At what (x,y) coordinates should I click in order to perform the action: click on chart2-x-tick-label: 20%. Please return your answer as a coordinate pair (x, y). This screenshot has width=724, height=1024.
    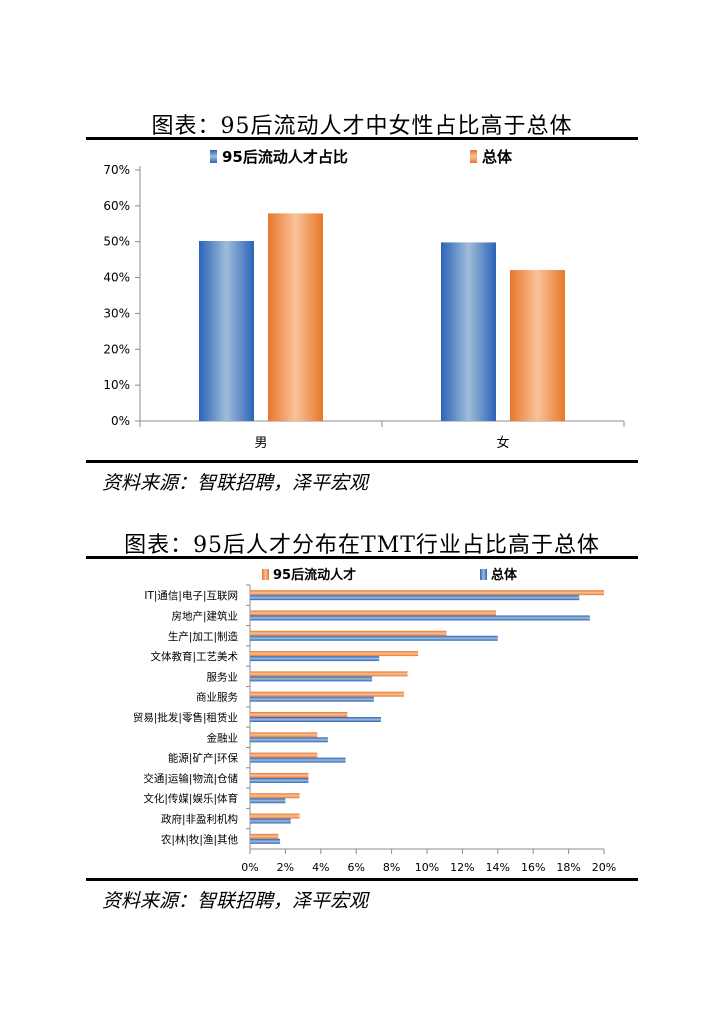
    Looking at the image, I should click on (604, 867).